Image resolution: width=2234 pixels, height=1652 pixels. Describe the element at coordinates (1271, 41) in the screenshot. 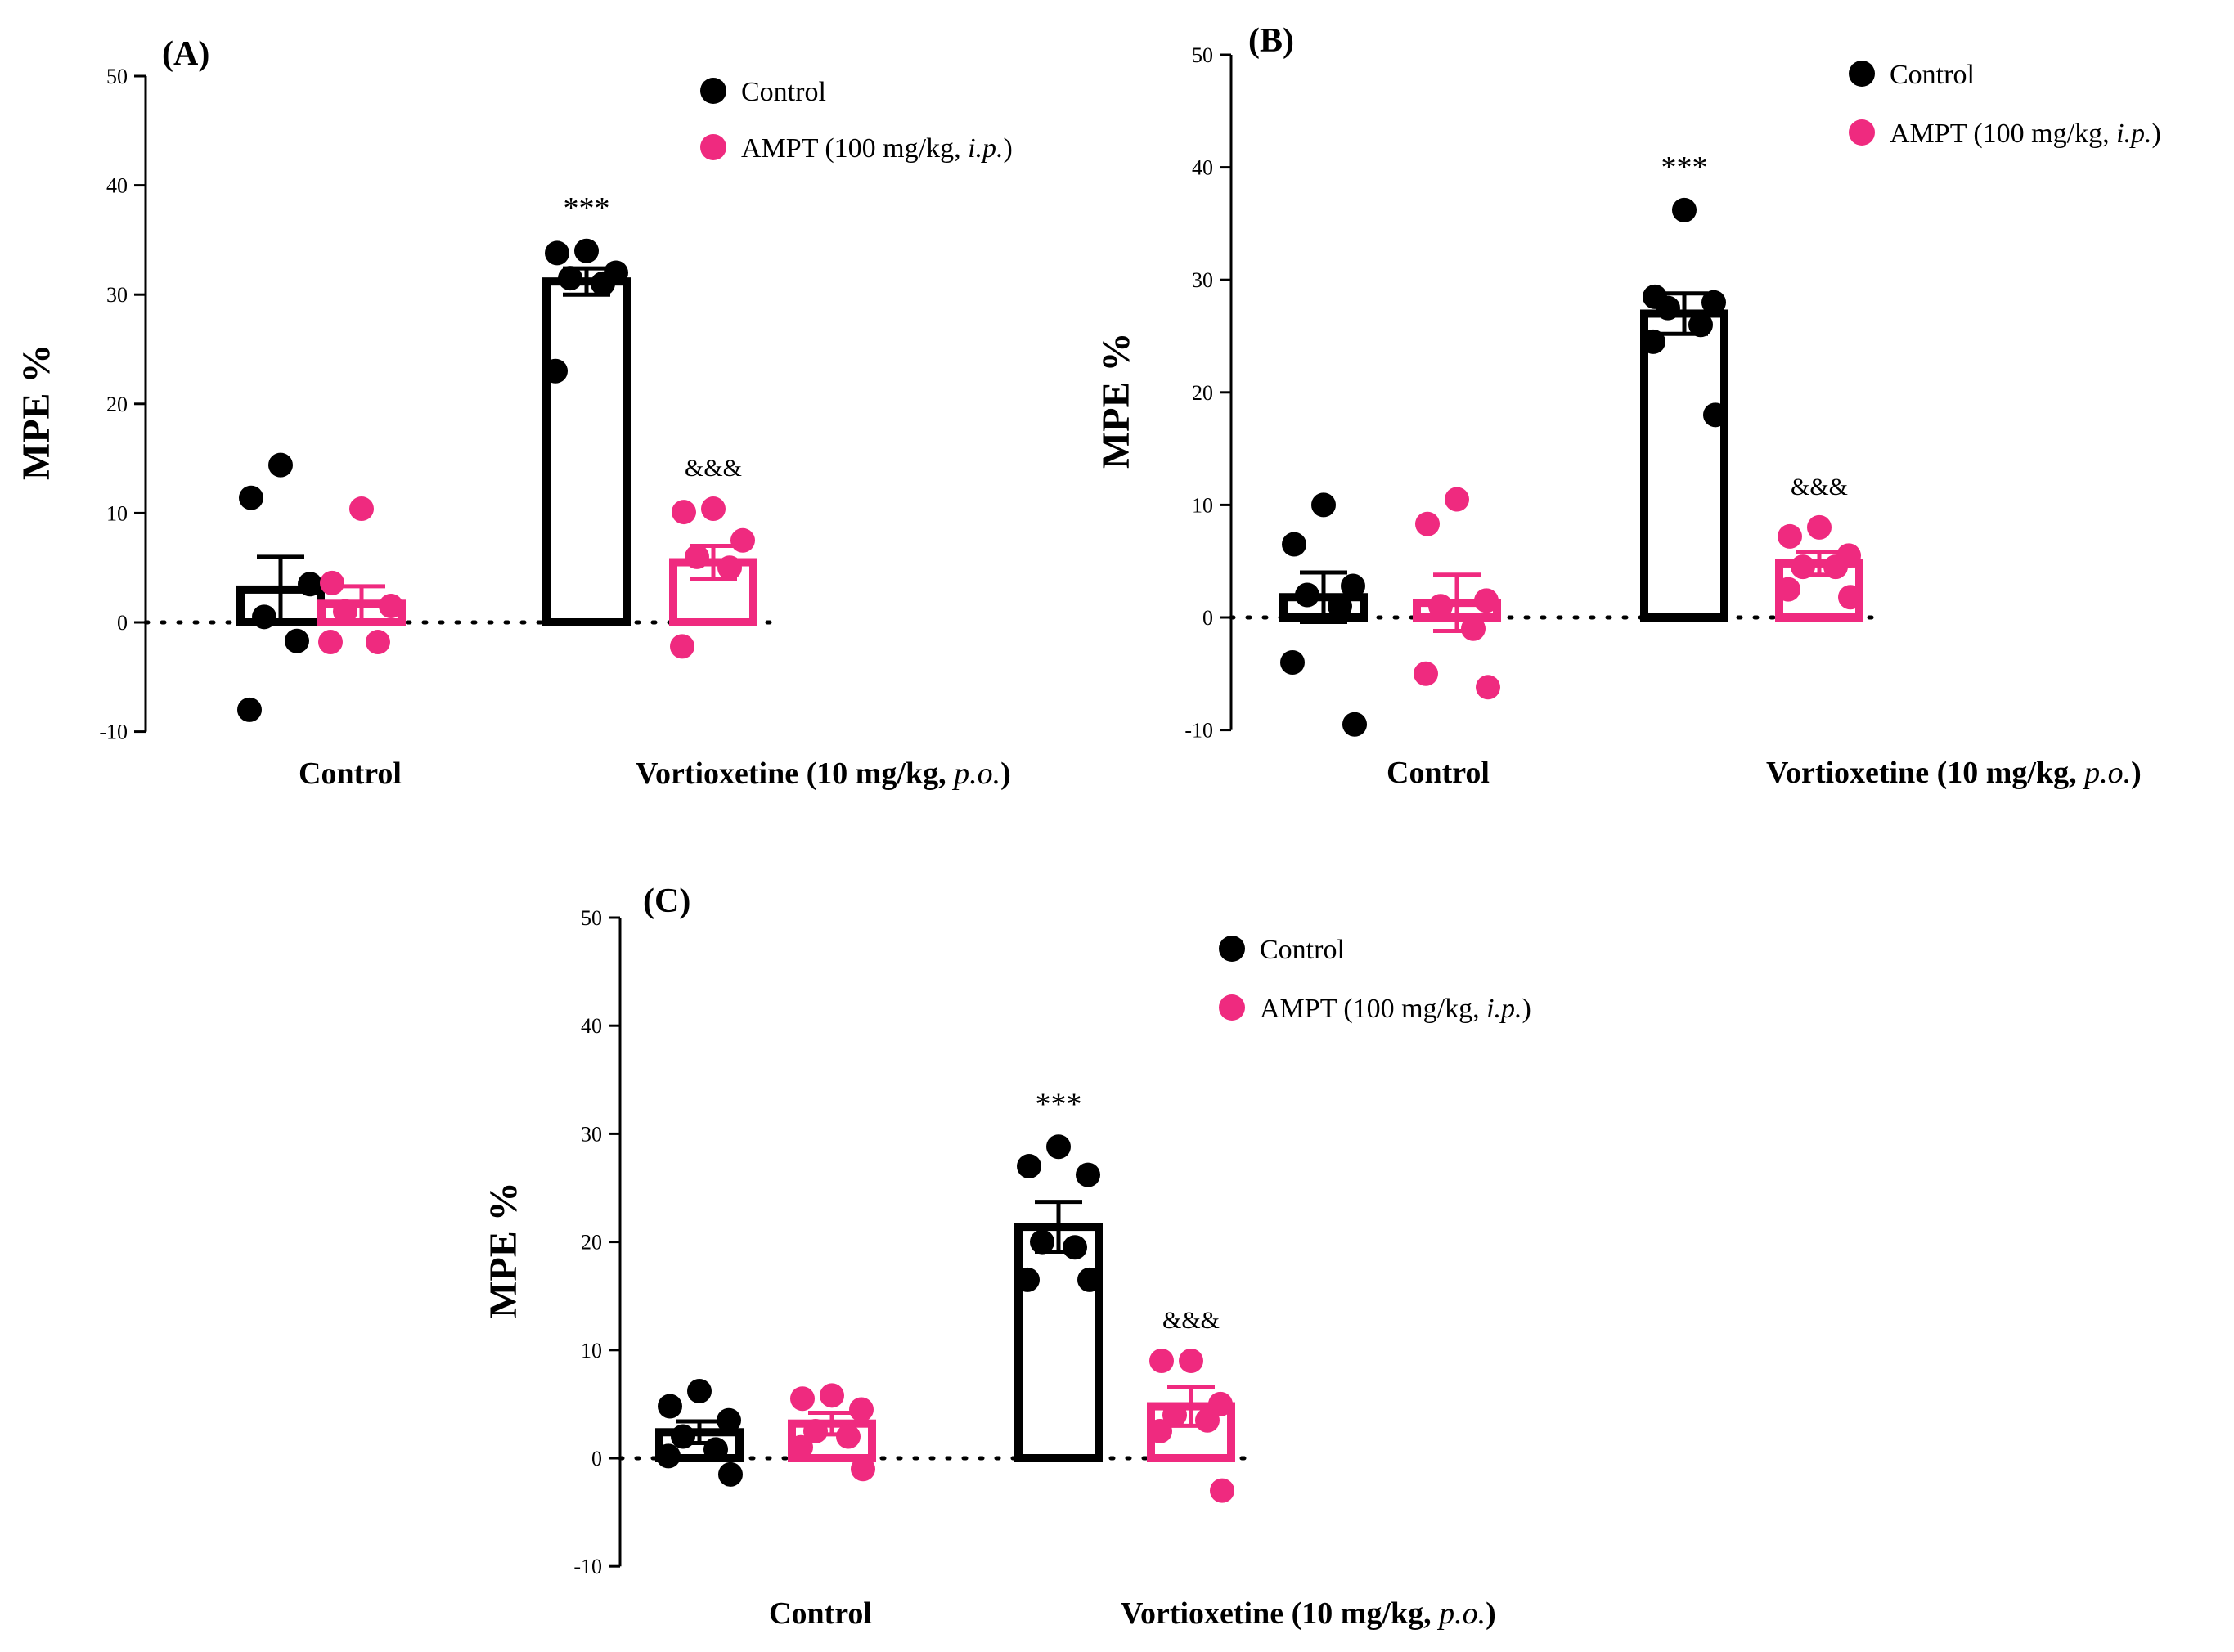

I see `panel-title: (B)` at that location.